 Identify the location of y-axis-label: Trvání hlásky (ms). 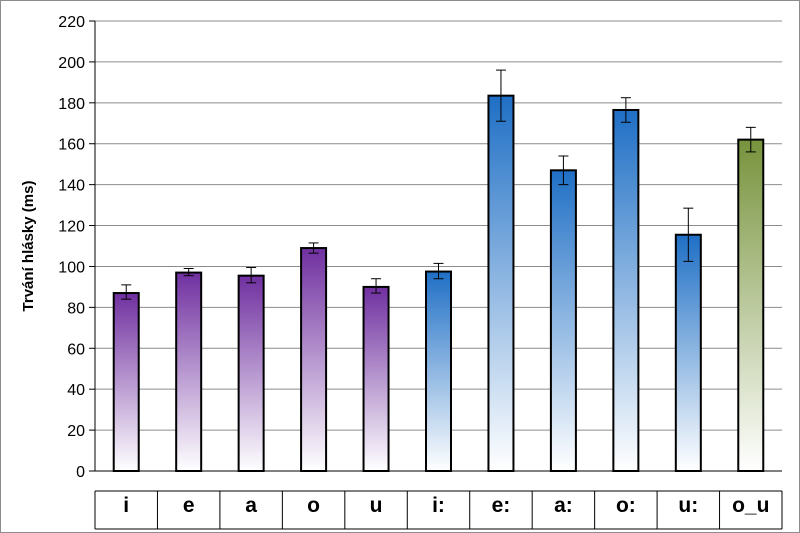
(28, 246).